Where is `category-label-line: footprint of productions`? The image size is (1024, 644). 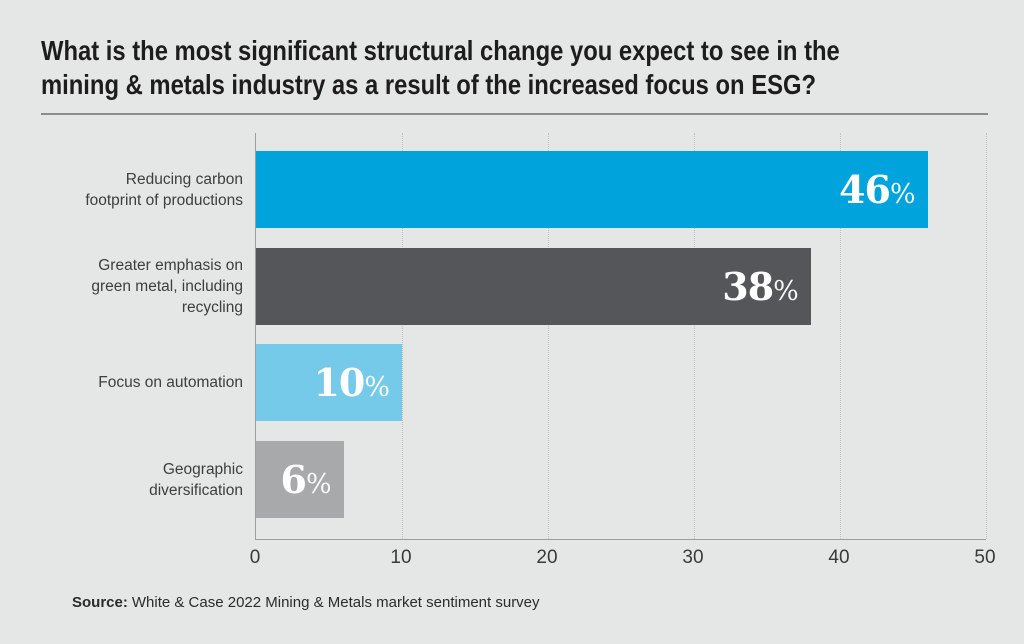
category-label-line: footprint of productions is located at coordinates (164, 200).